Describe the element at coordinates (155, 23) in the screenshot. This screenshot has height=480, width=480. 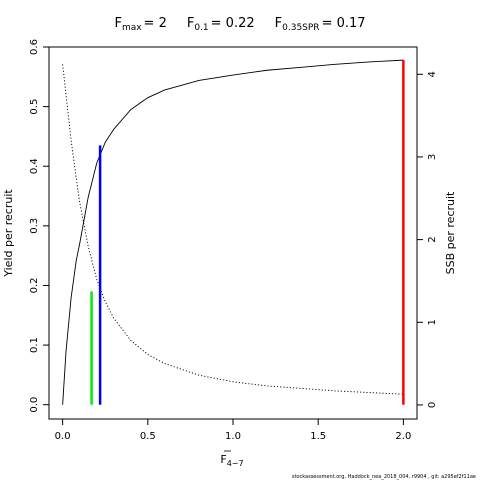
I see `title-fmax-value: = 2` at that location.